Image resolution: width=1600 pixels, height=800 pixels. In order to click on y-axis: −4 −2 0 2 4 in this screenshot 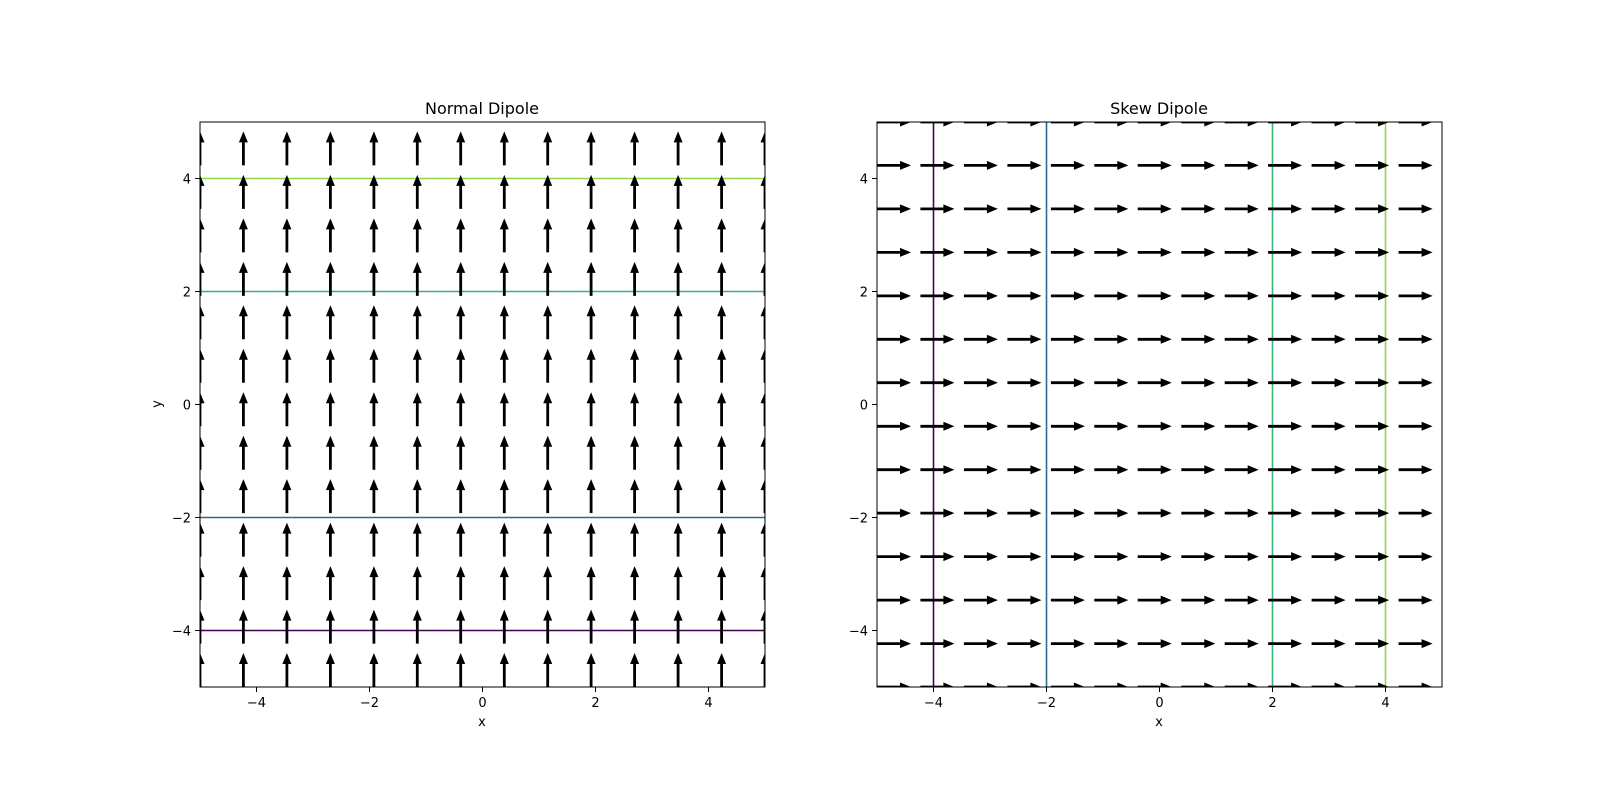, I will do `click(186, 406)`.